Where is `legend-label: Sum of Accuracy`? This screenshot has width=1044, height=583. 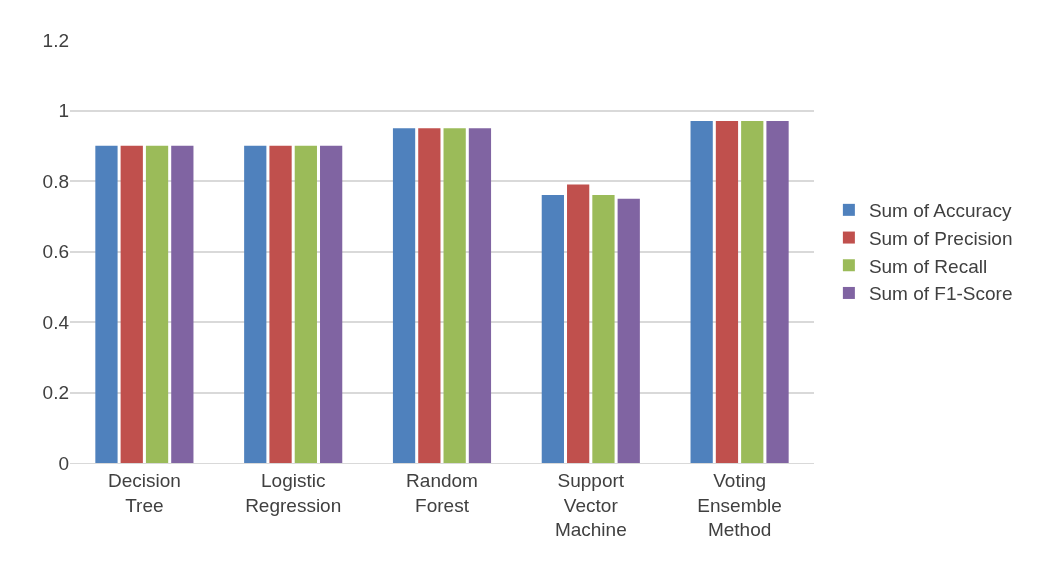 legend-label: Sum of Accuracy is located at coordinates (940, 211).